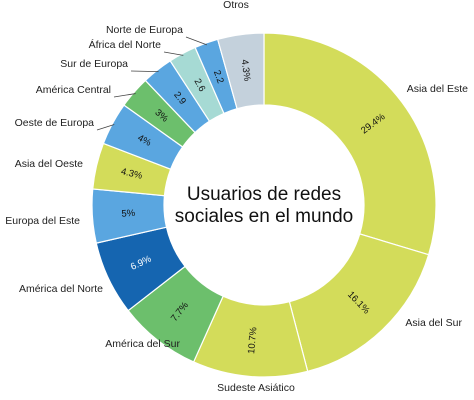  Describe the element at coordinates (144, 71) in the screenshot. I see `leader-line-sur-de-europa` at that location.